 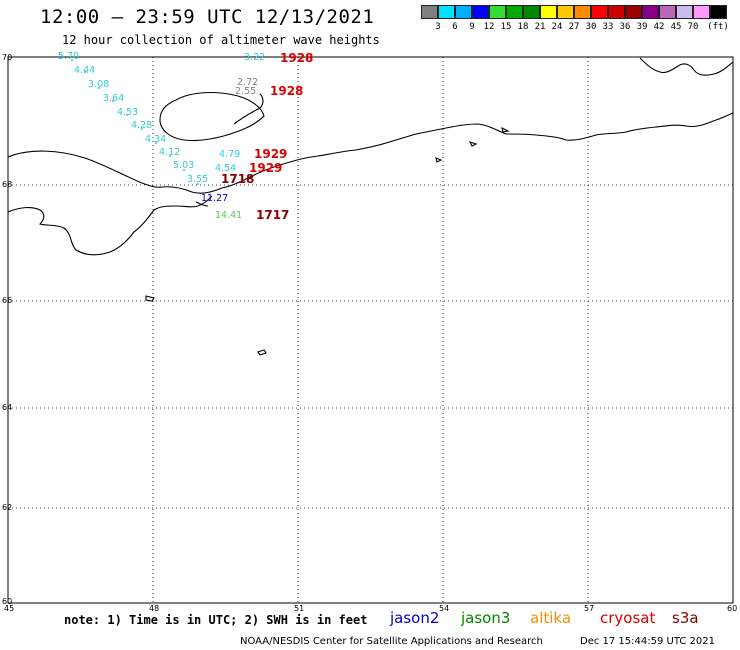 What do you see at coordinates (69, 56) in the screenshot?
I see `wave-height-label: 5.70` at bounding box center [69, 56].